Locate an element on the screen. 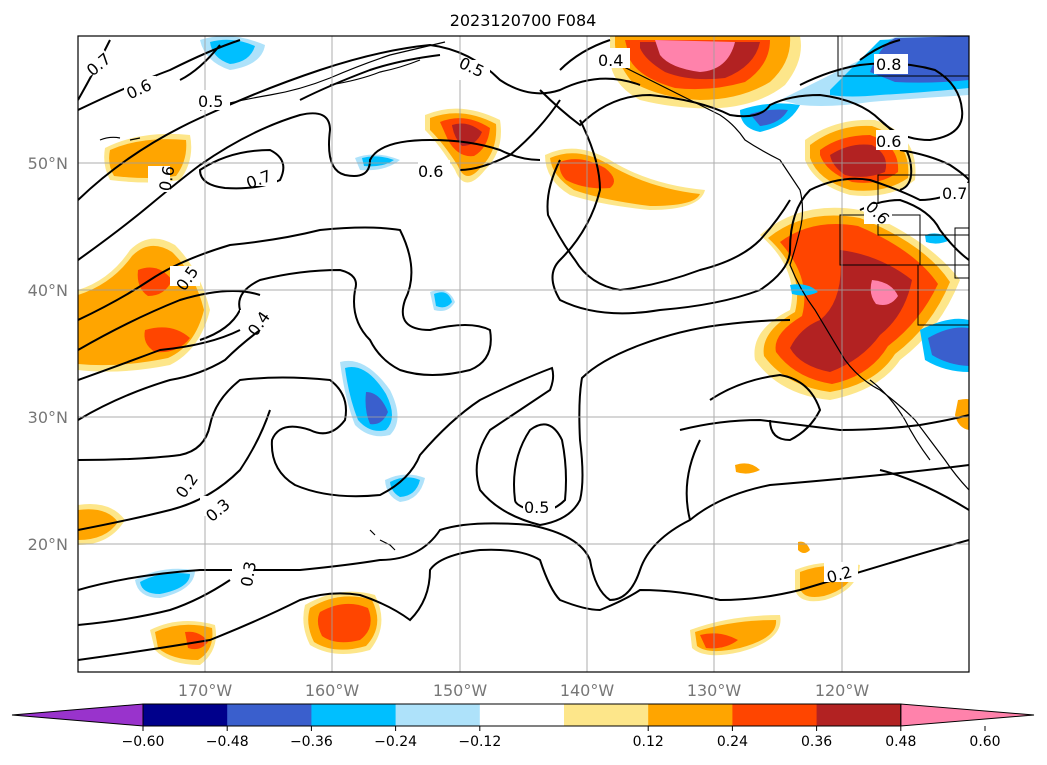  colorbar-extend-high is located at coordinates (967, 715).